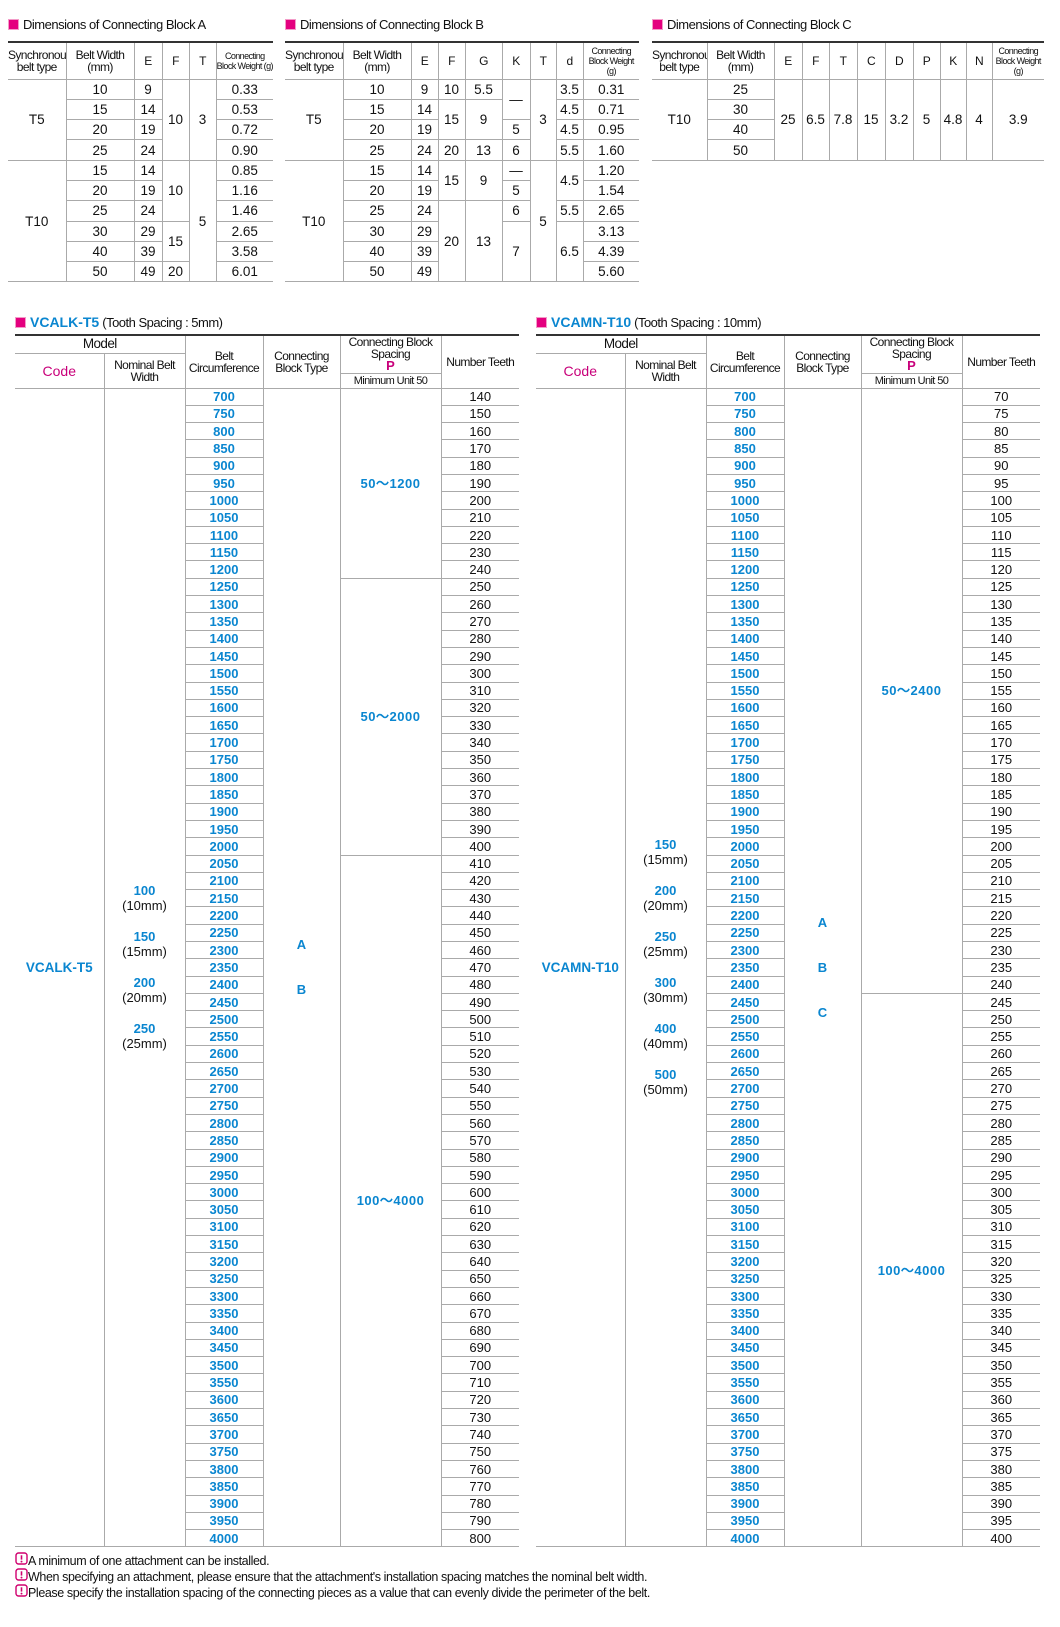  Describe the element at coordinates (266, 370) in the screenshot. I see `header-row: Code Nominal Belt Width` at that location.